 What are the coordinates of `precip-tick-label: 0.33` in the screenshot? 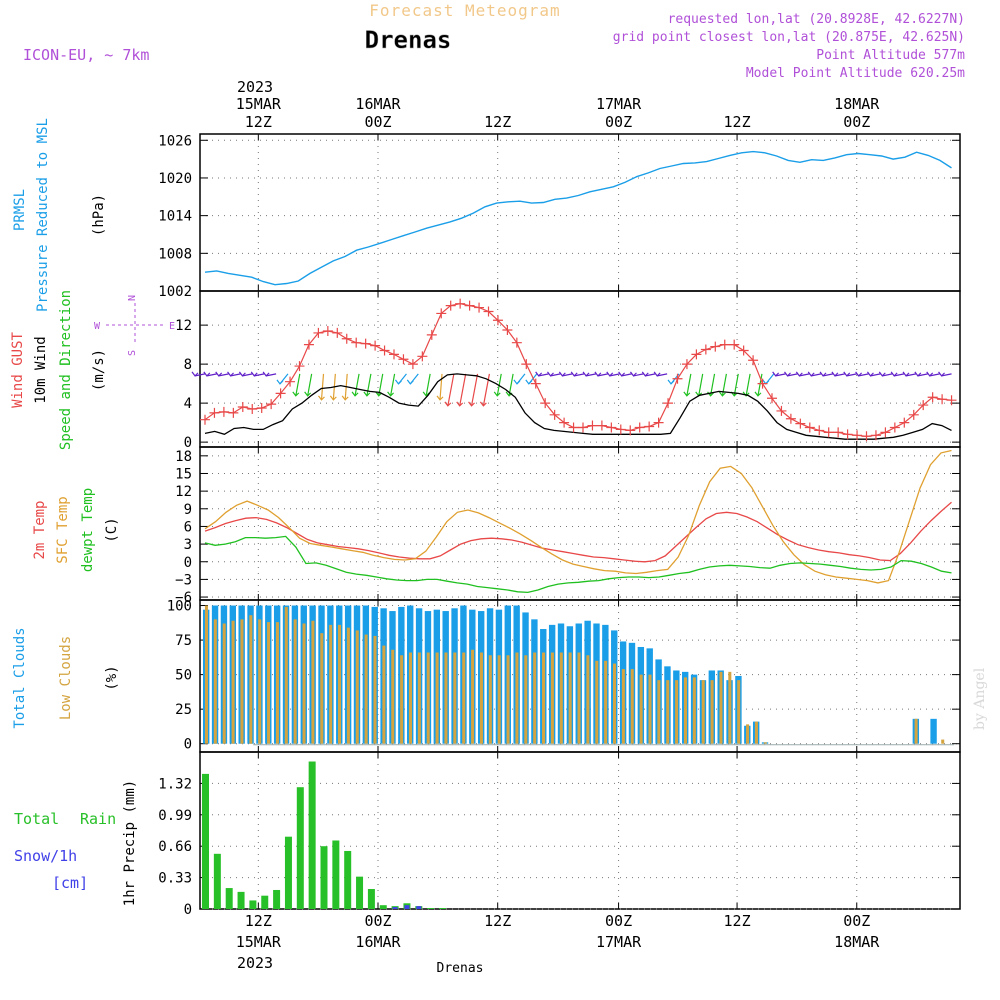 It's located at (175, 879).